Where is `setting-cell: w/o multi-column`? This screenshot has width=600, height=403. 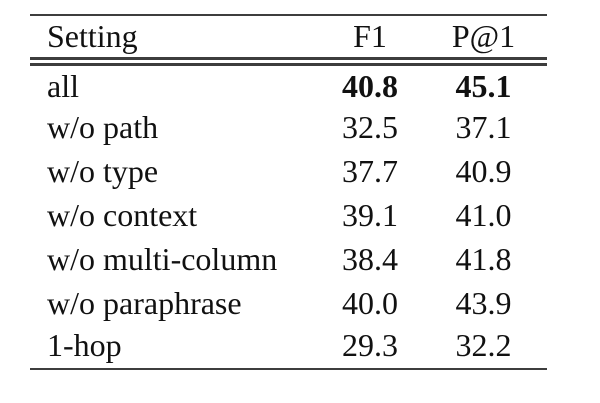
setting-cell: w/o multi-column is located at coordinates (162, 259).